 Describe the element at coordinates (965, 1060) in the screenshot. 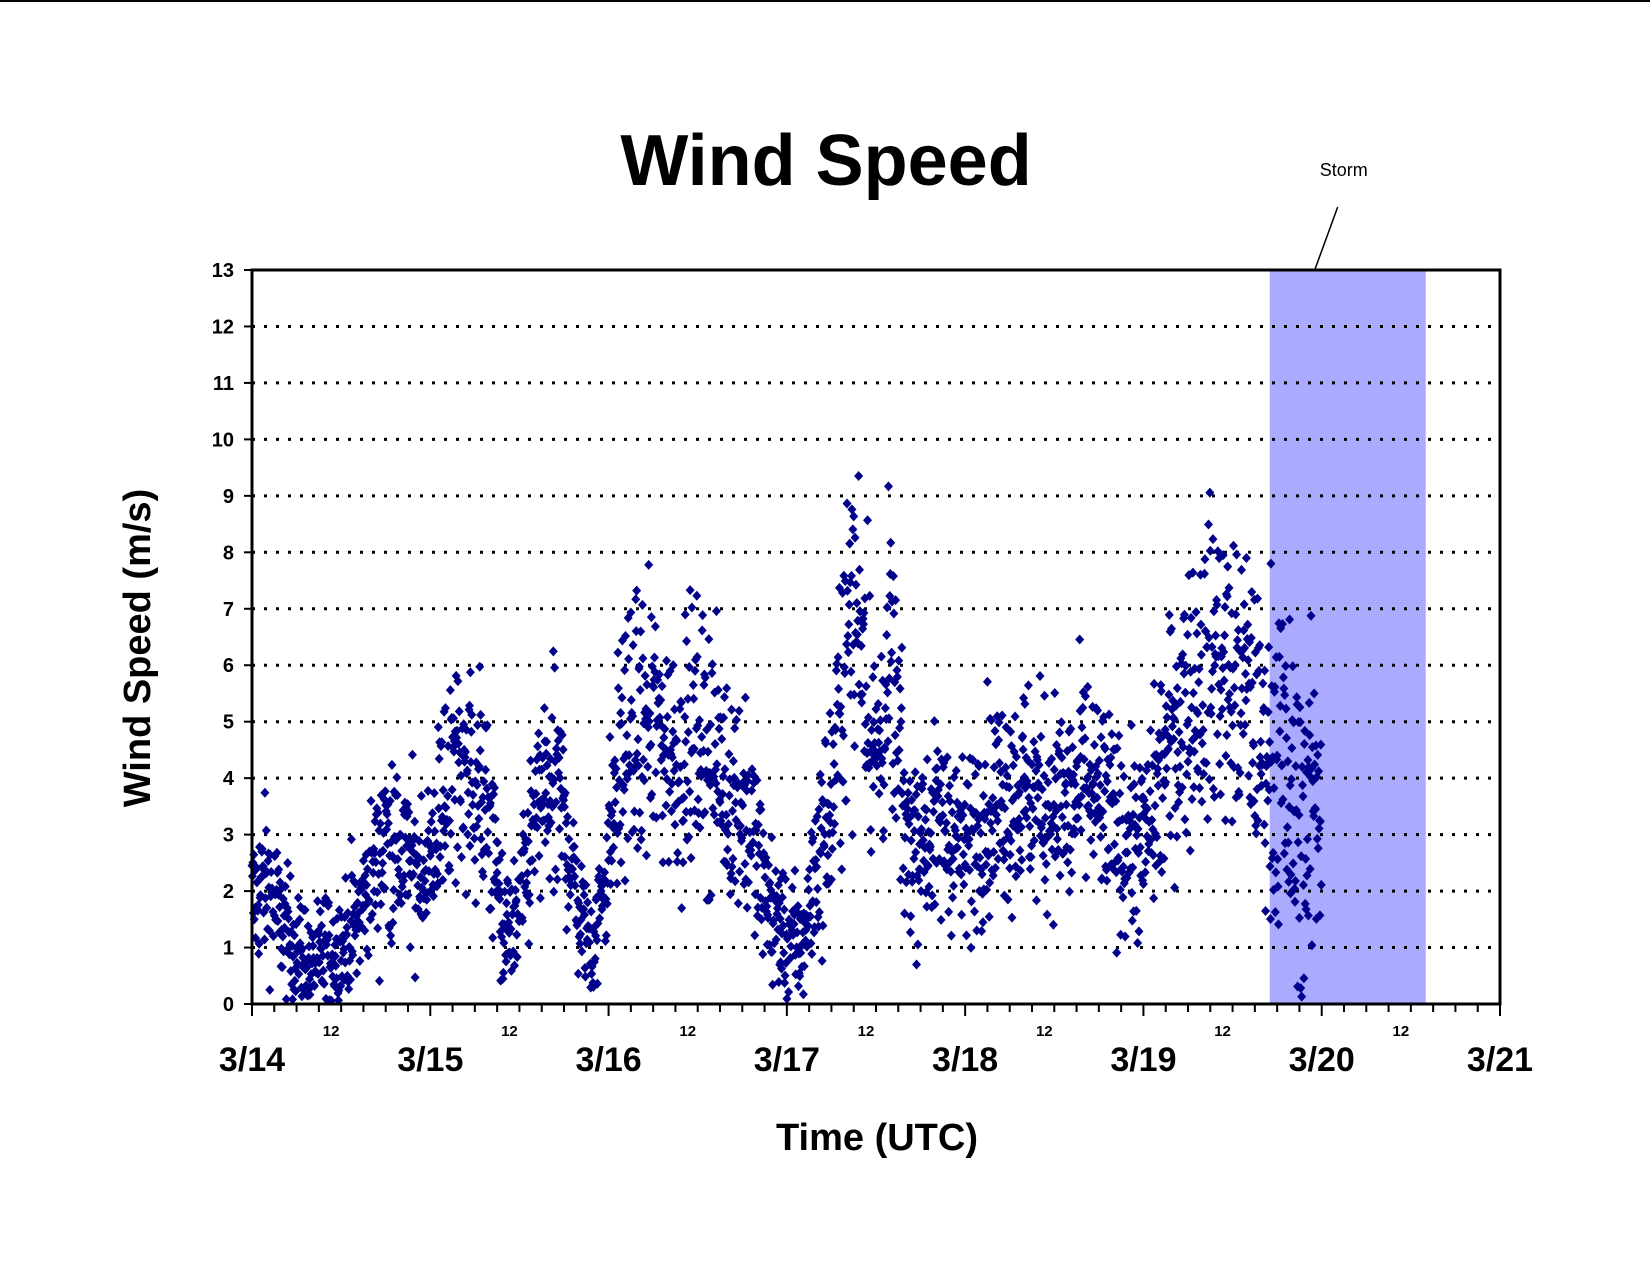

I see `x-day-label: 3/18` at that location.